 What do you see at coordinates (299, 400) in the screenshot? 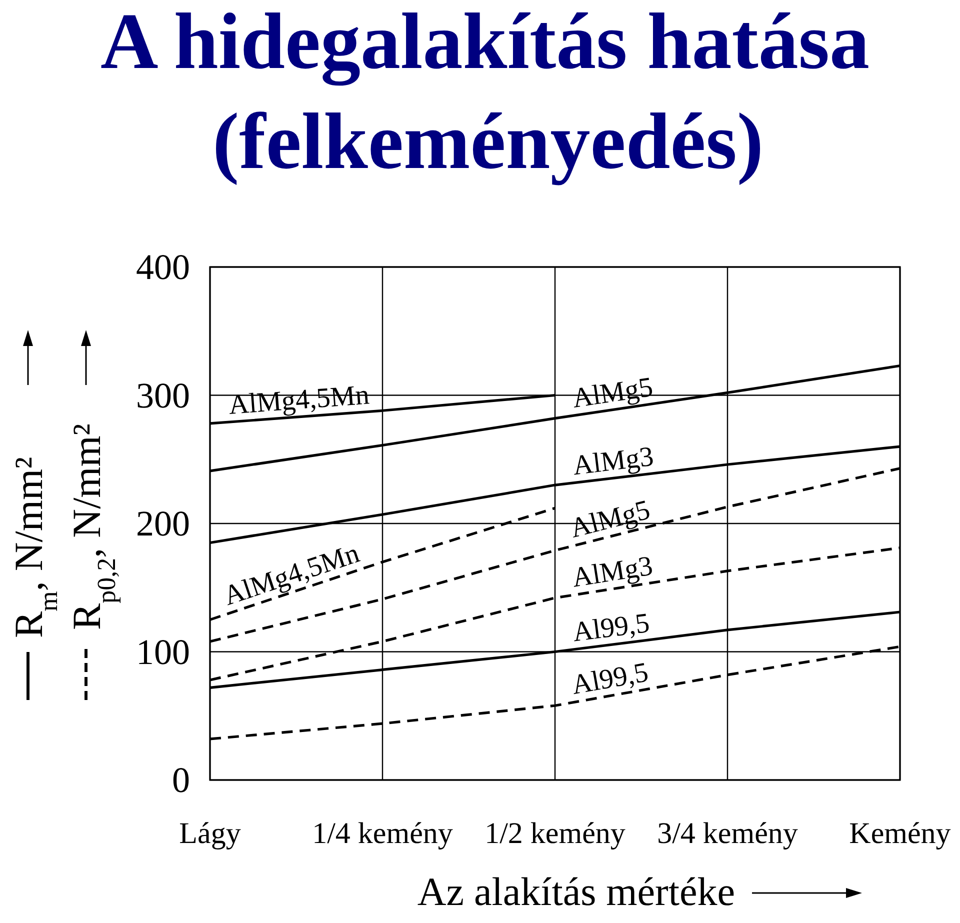
I see `series-label: AlMg4,5Mn` at bounding box center [299, 400].